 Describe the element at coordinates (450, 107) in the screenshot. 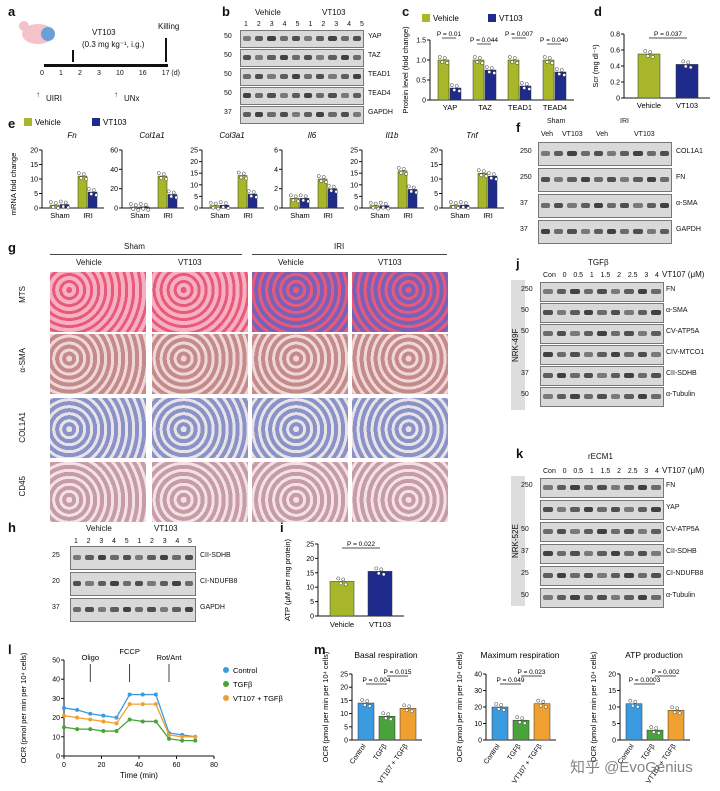

I see `x-tick-label: YAP` at that location.